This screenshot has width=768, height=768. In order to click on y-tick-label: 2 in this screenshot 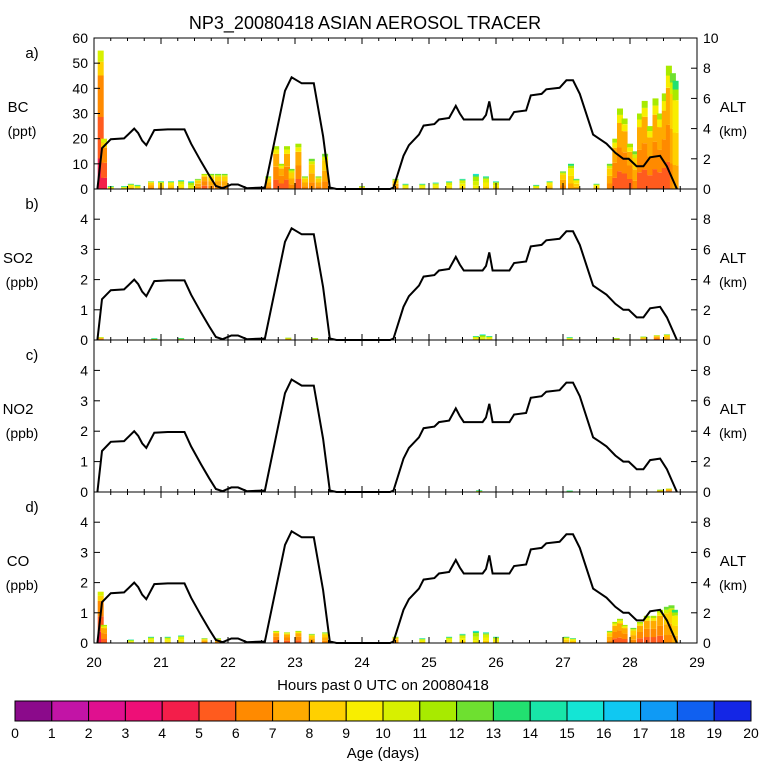, I will do `click(84, 280)`.